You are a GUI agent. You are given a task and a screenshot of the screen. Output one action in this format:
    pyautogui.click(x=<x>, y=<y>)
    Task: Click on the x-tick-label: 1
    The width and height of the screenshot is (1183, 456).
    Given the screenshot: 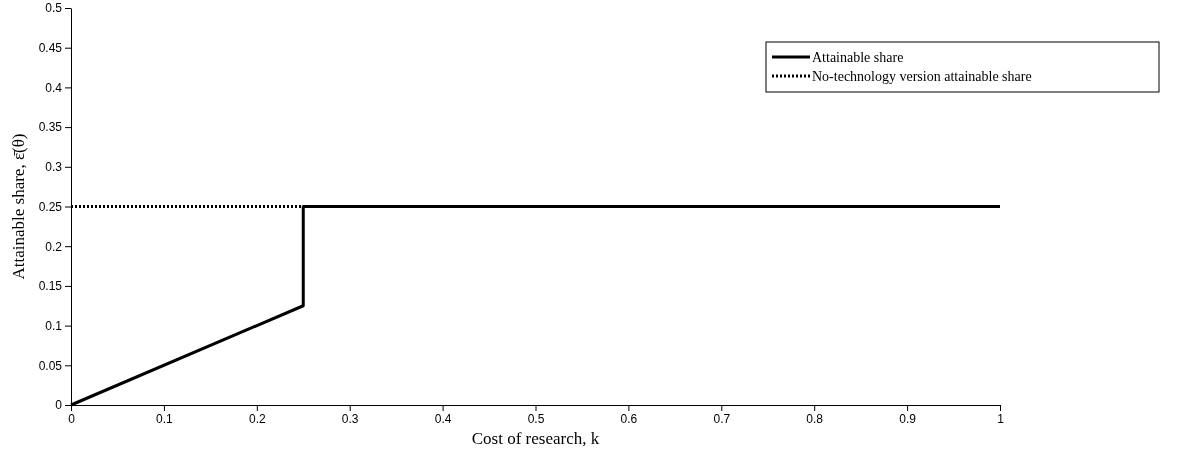 What is the action you would take?
    pyautogui.click(x=1001, y=418)
    